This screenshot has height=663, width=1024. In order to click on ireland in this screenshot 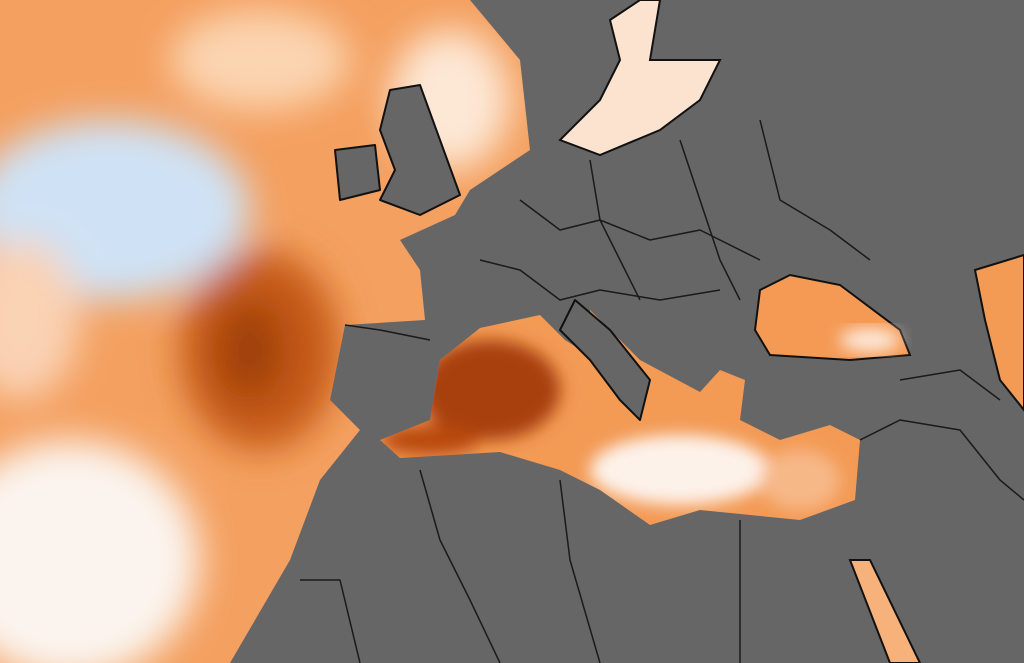, I will do `click(357, 172)`.